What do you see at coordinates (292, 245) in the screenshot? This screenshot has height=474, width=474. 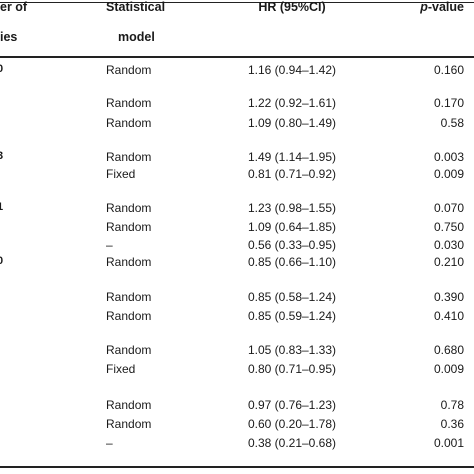 I see `row-hr: 0.56 (0.33–0.95)` at bounding box center [292, 245].